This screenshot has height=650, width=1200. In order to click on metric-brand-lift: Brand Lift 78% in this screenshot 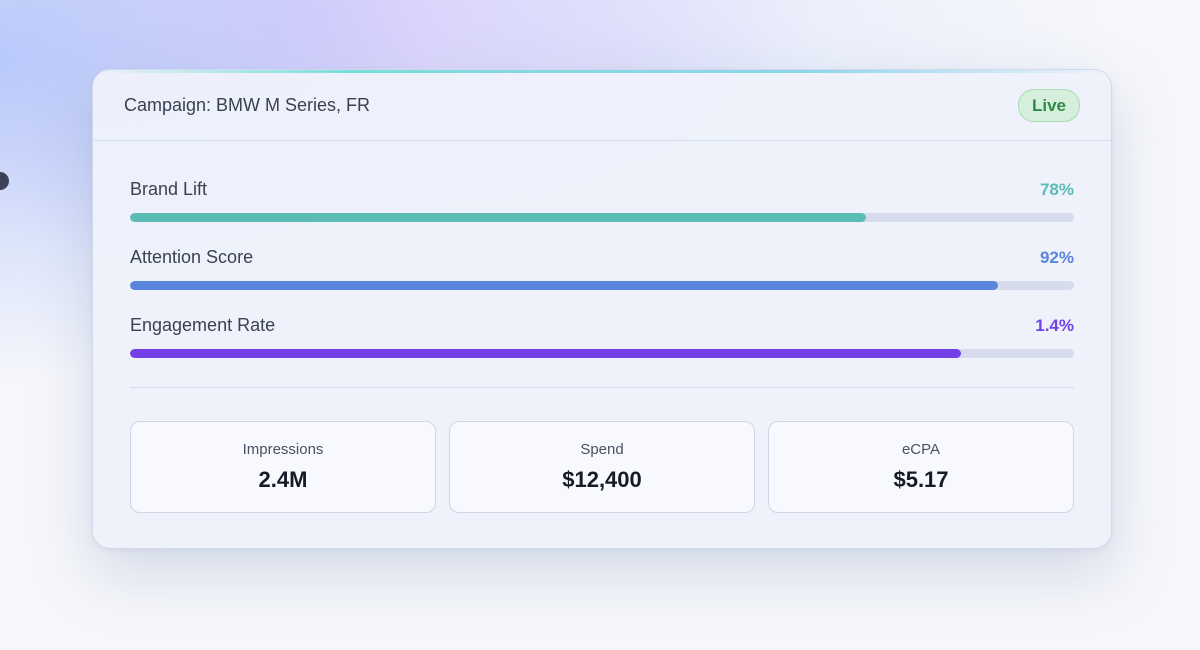, I will do `click(602, 213)`.